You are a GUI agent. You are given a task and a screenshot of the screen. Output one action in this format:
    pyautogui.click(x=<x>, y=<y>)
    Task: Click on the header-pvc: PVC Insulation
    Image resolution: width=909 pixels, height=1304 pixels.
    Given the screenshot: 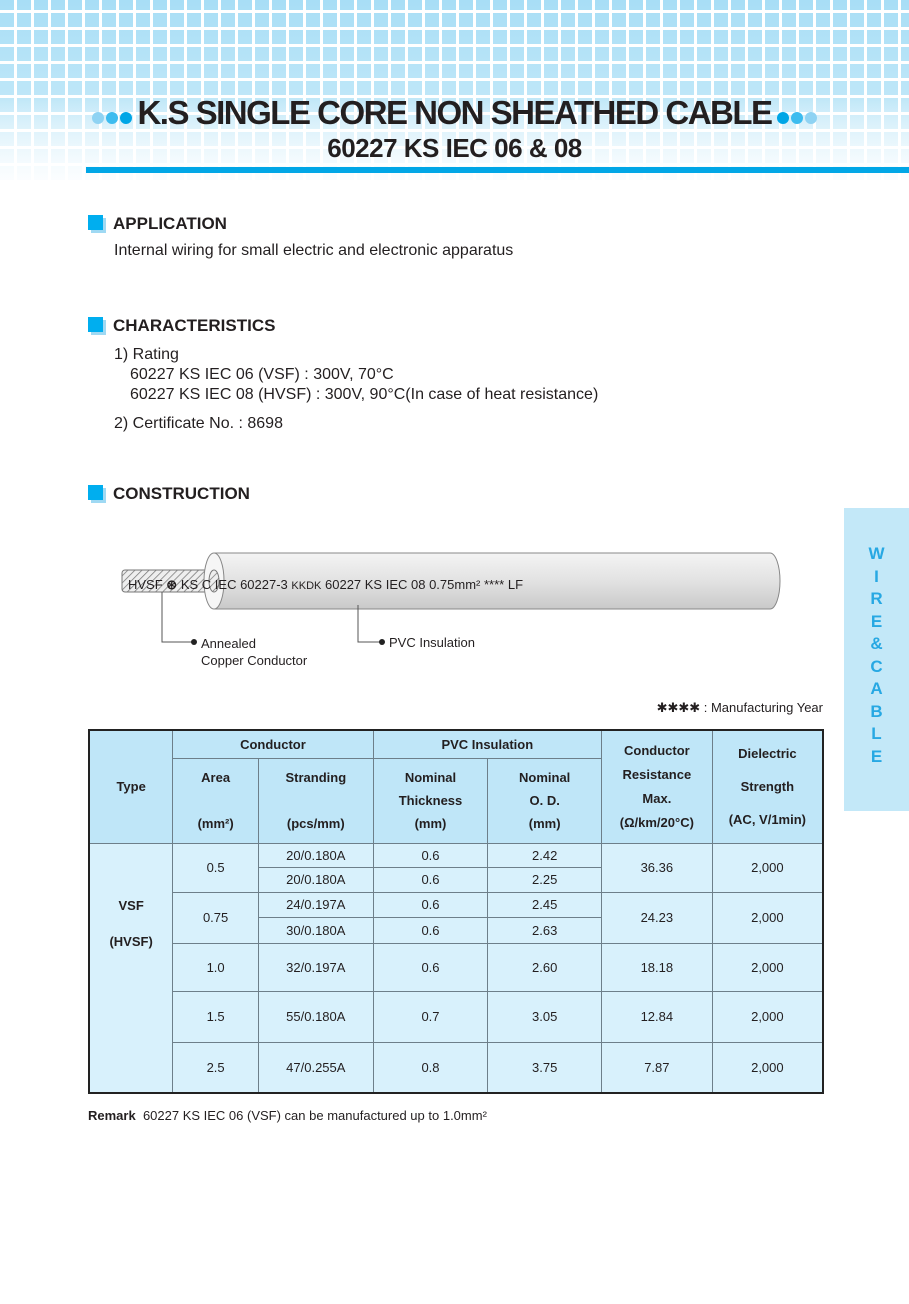 What is the action you would take?
    pyautogui.click(x=487, y=744)
    